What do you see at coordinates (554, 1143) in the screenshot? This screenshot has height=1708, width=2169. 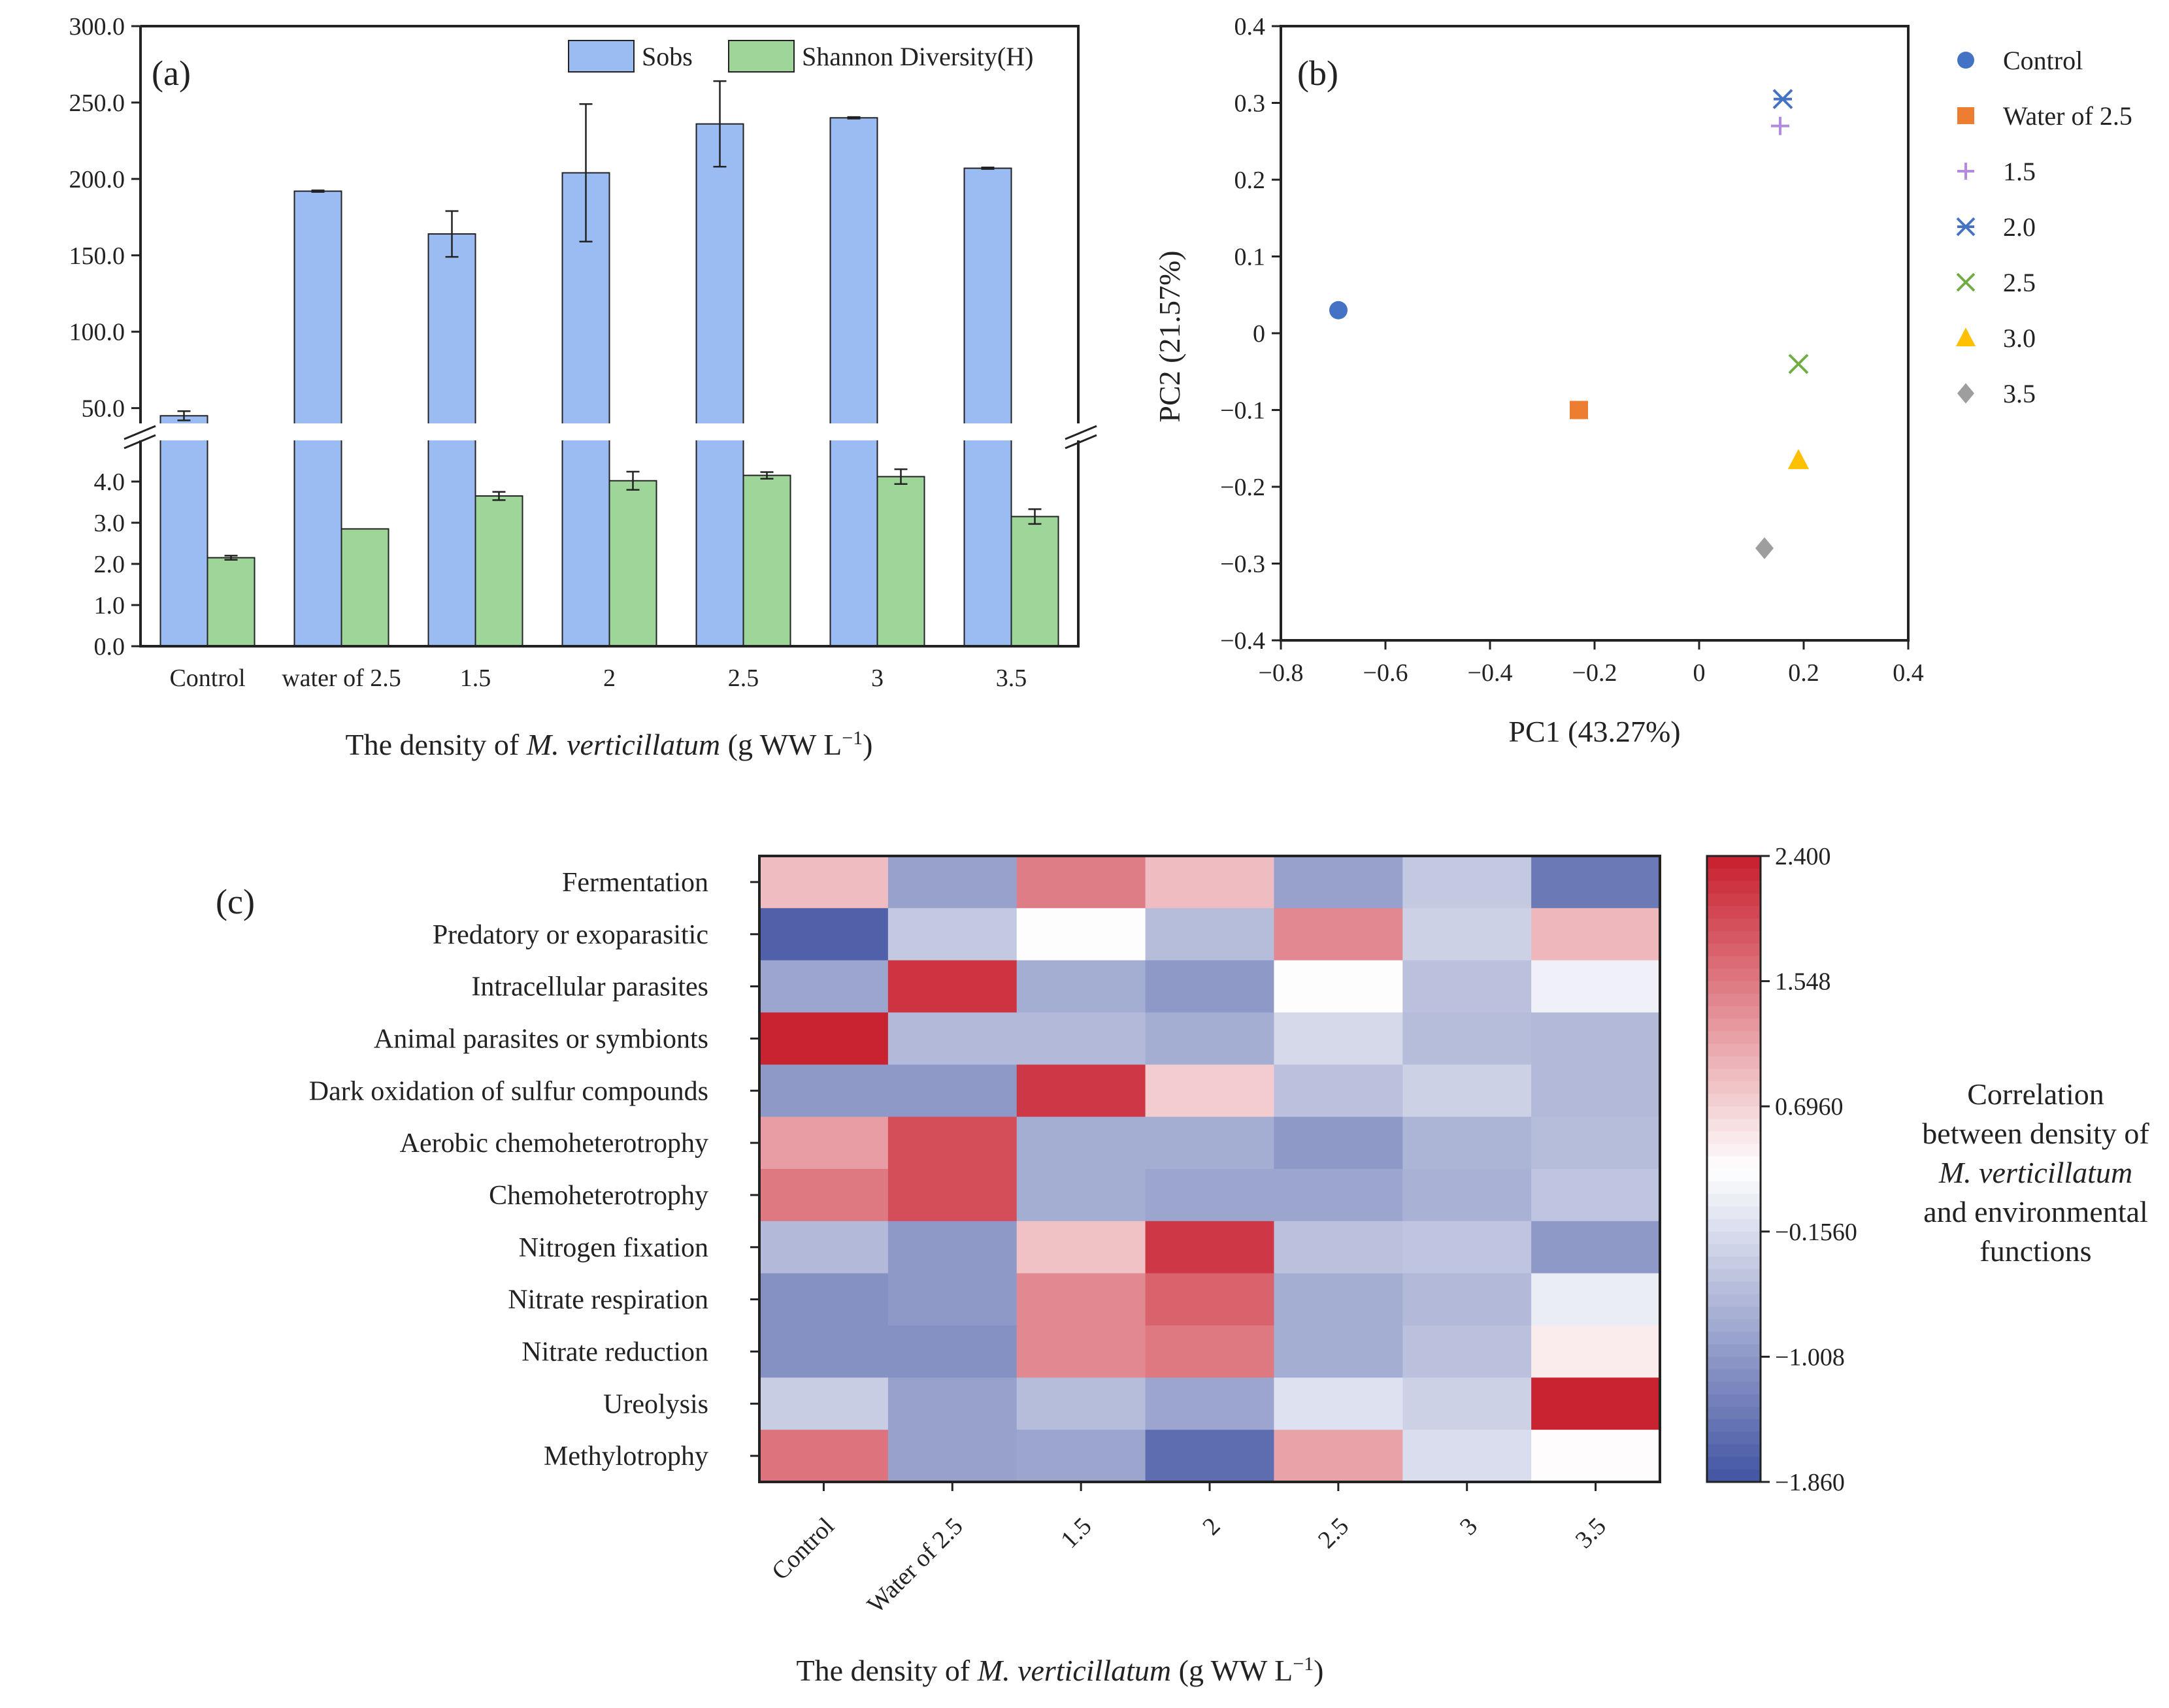 I see `row-label: Aerobic chemoheterotrophy` at bounding box center [554, 1143].